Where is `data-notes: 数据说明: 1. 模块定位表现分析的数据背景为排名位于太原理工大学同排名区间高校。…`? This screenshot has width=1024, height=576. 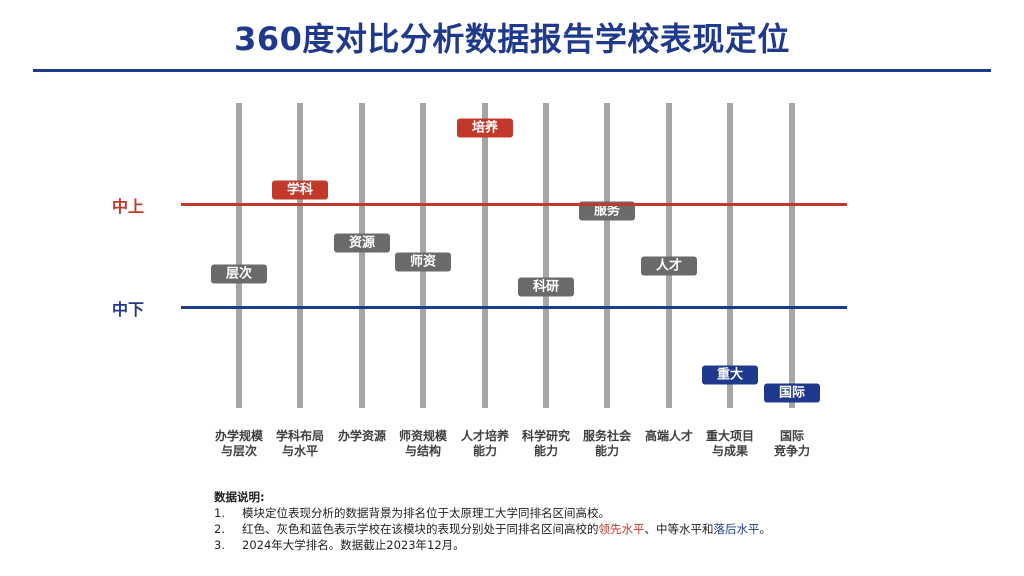
data-notes: 数据说明: 1. 模块定位表现分析的数据背景为排名位于太原理工大学同排名区间高校。… is located at coordinates (492, 521).